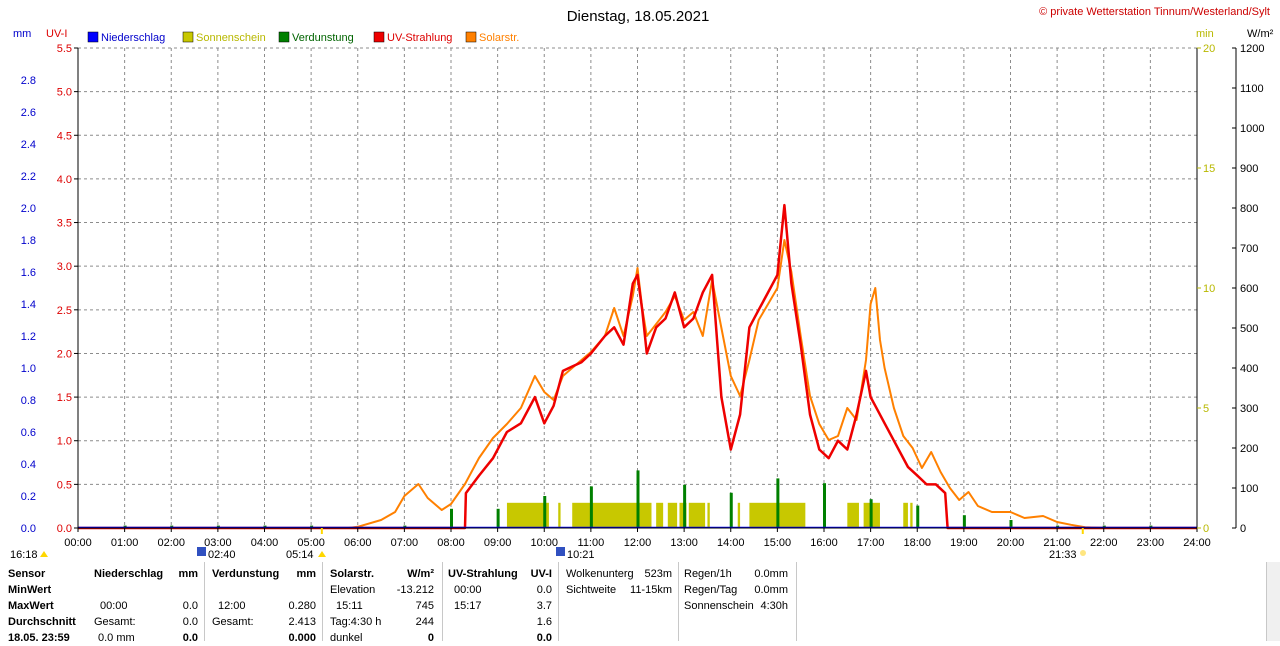 This screenshot has height=646, width=1280. I want to click on durchschnitt-label: Durchschnitt, so click(42, 622).